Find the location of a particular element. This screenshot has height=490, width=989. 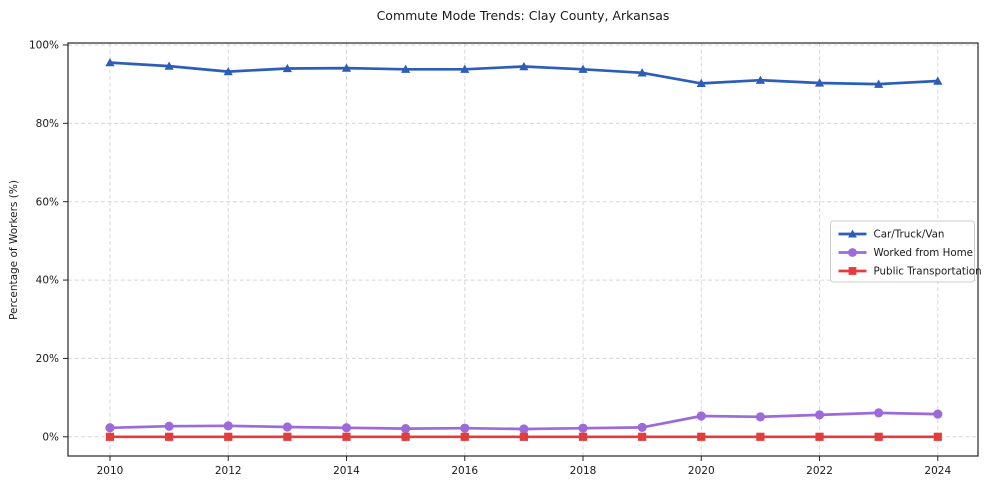

y-tick-label: 60% is located at coordinates (47, 202).